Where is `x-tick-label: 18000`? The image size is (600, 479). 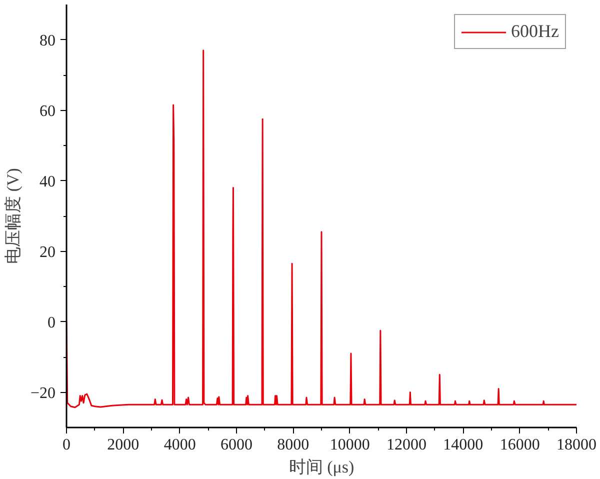
x-tick-label: 18000 is located at coordinates (576, 445).